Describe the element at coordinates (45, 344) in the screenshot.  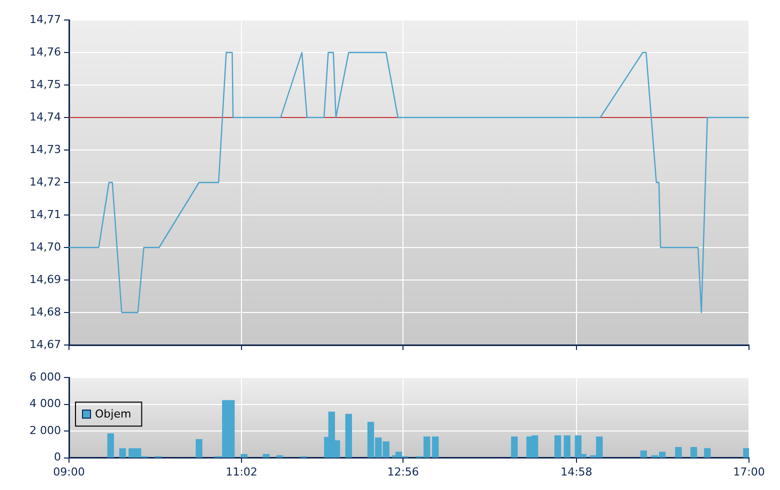
I see `y-tick-label: 14,67` at that location.